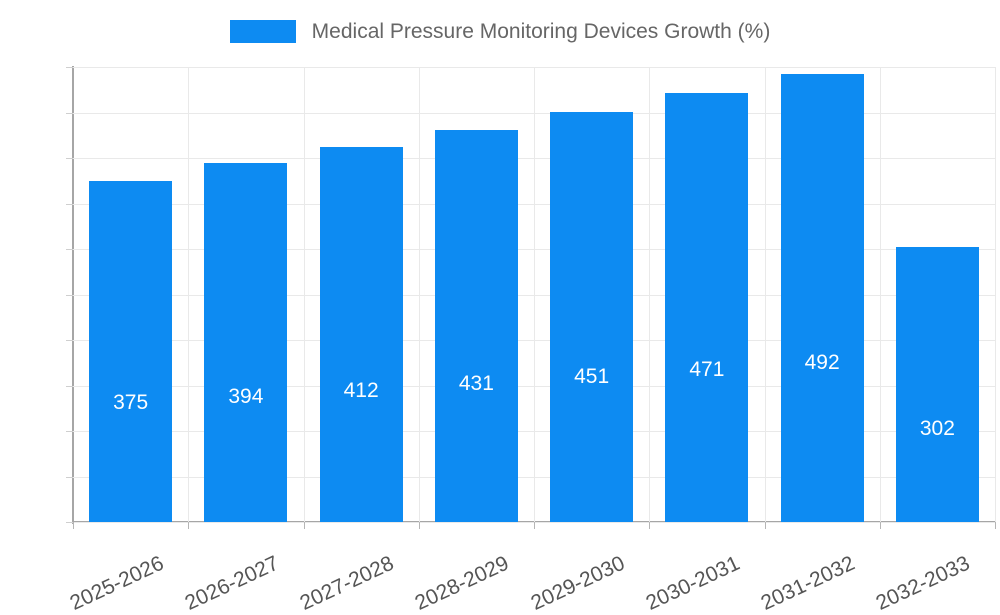  Describe the element at coordinates (131, 403) in the screenshot. I see `bar-value-label: 375` at that location.